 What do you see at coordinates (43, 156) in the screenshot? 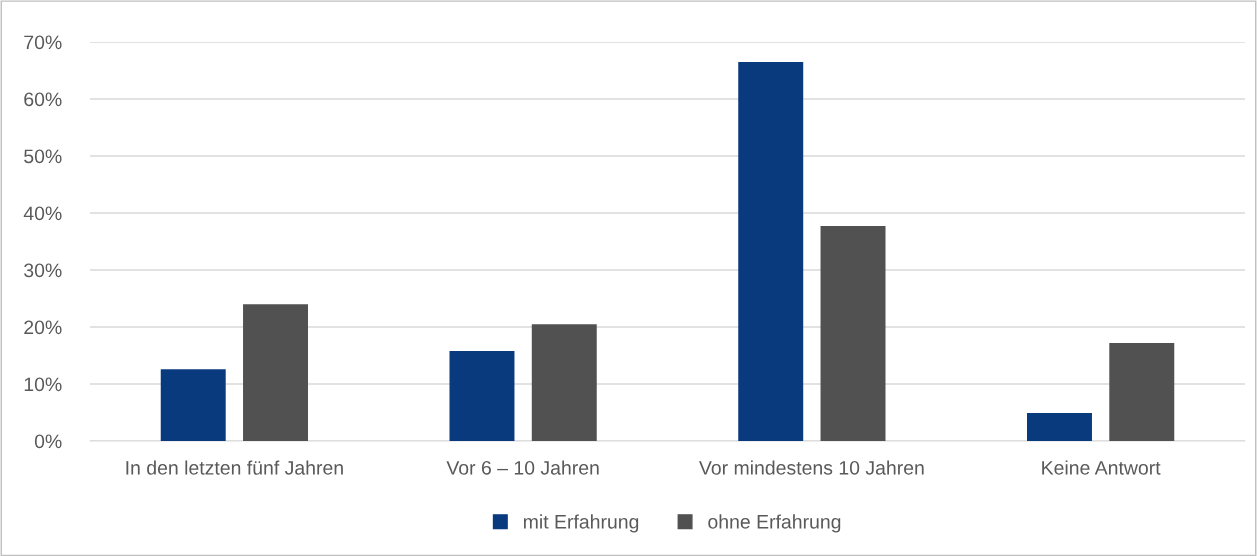
I see `y-tick-label: 50%` at bounding box center [43, 156].